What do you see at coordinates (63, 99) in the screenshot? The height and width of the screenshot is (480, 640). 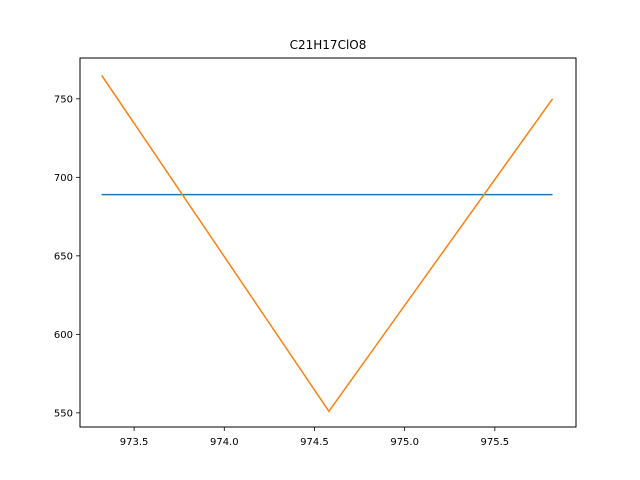 I see `y-tick-label: 750` at bounding box center [63, 99].